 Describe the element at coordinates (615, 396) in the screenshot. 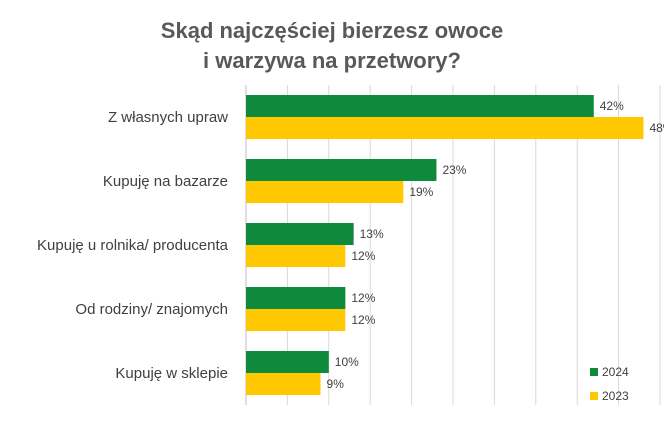

I see `legend-label-2023: 2023` at that location.